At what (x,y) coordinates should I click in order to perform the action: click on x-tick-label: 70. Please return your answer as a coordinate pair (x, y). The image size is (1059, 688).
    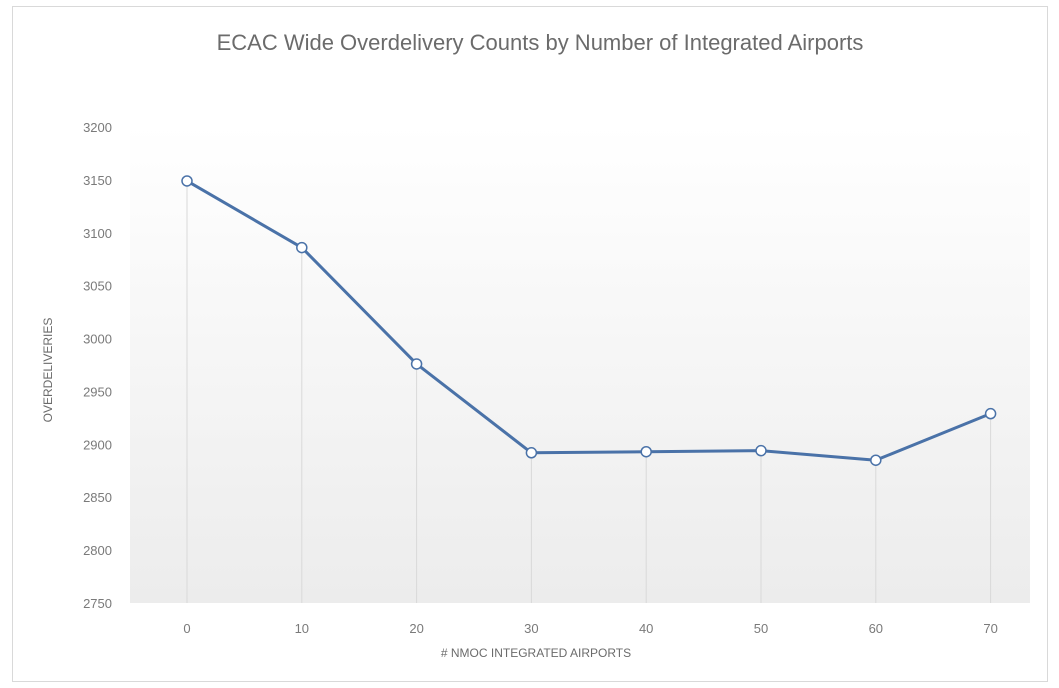
    Looking at the image, I should click on (990, 628).